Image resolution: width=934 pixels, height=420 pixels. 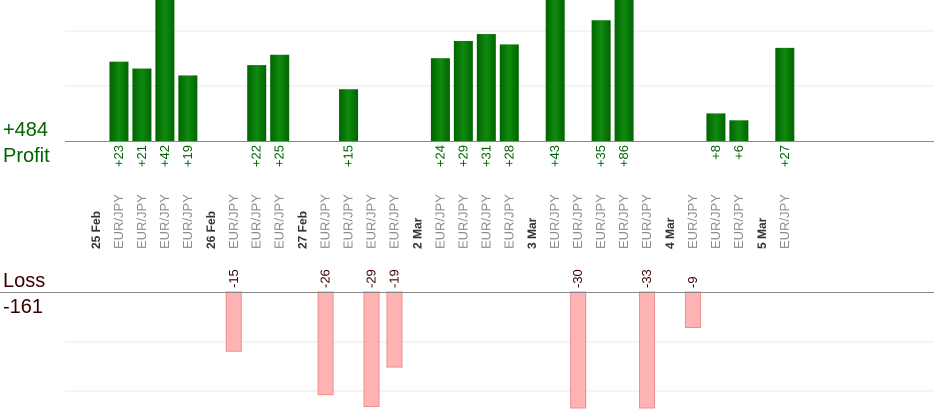 What do you see at coordinates (118, 156) in the screenshot?
I see `profit-value-label: +23` at bounding box center [118, 156].